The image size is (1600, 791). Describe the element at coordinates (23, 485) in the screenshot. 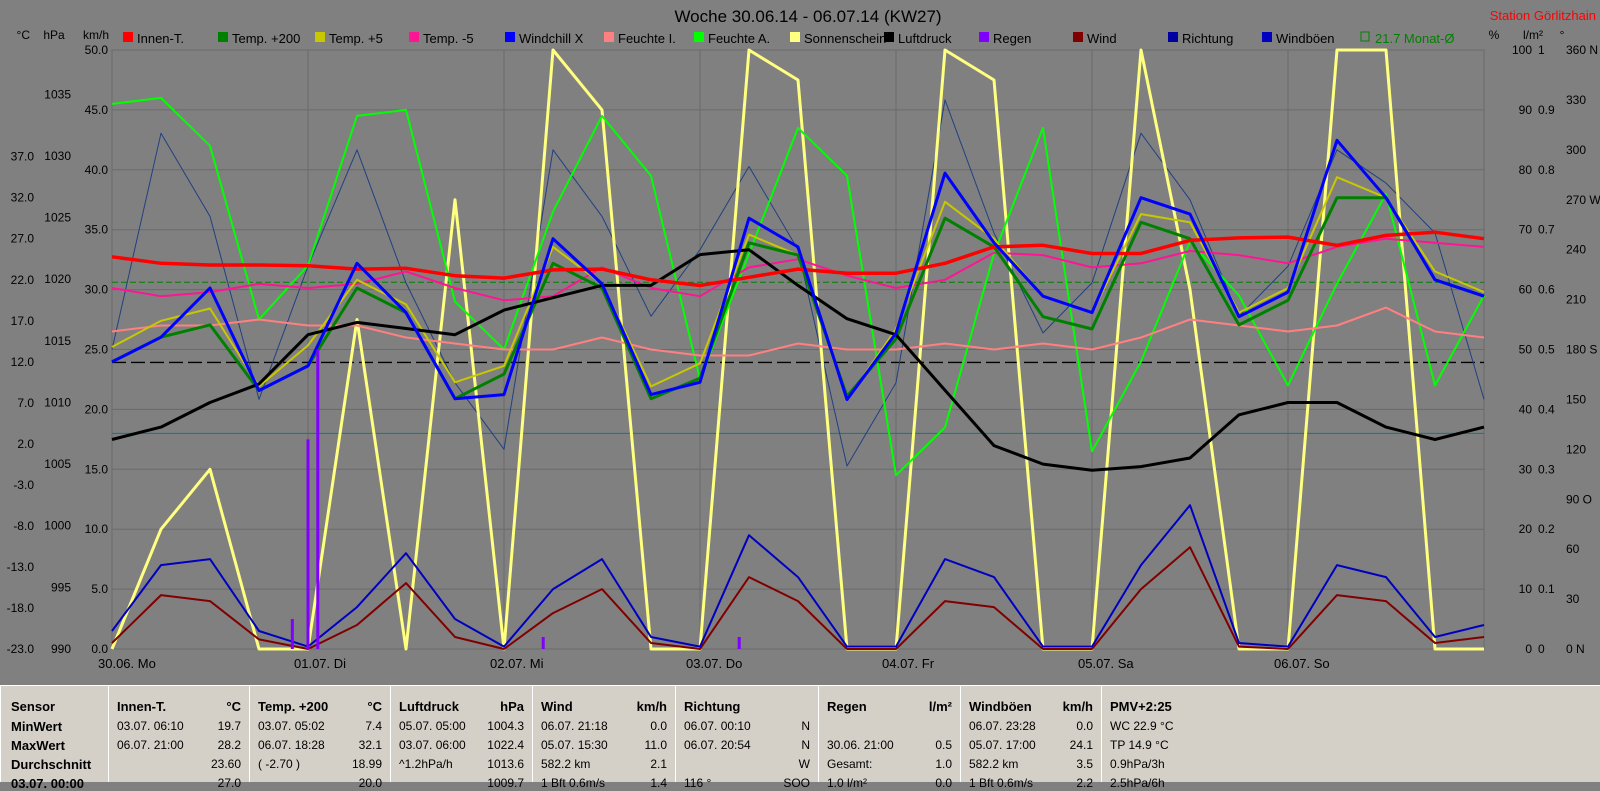

I see `temp-tick-label: -3.0` at that location.